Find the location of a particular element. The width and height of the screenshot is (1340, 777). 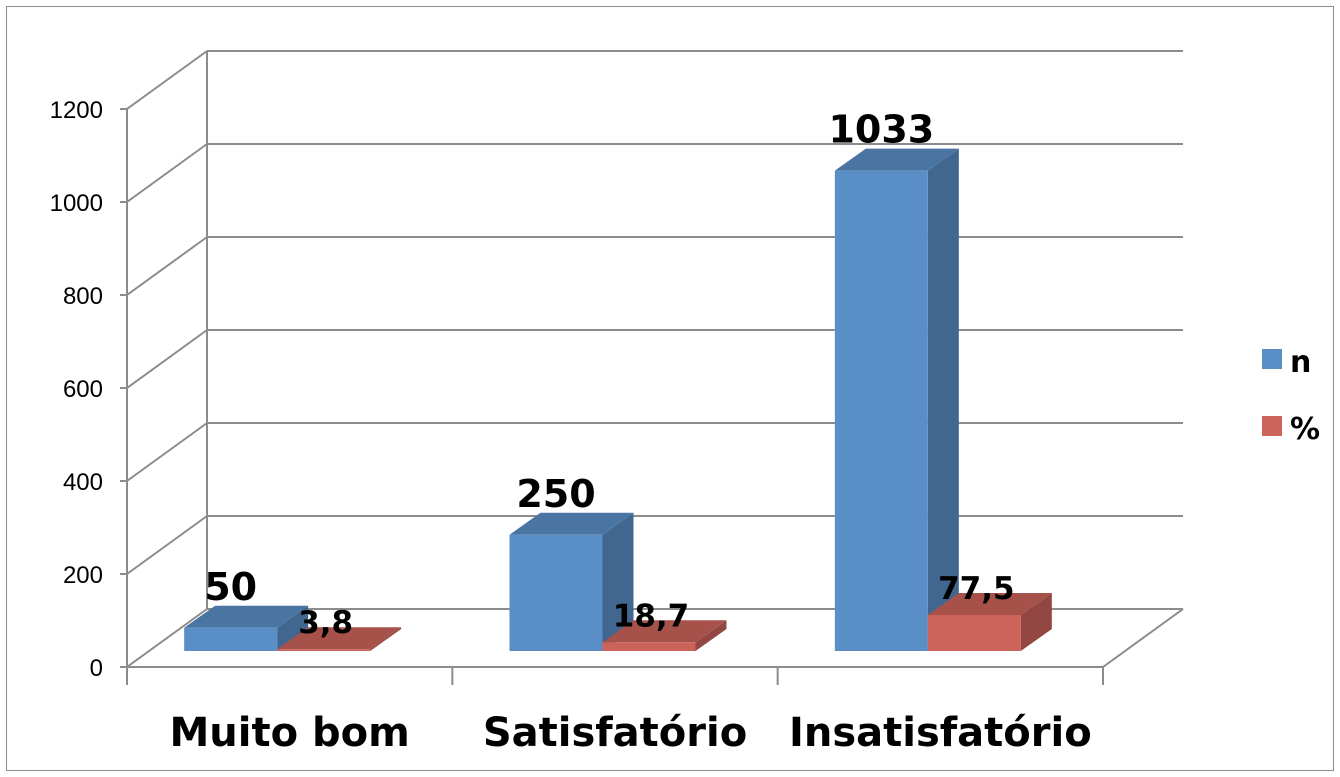

y-tick-label: 400 is located at coordinates (83, 482).